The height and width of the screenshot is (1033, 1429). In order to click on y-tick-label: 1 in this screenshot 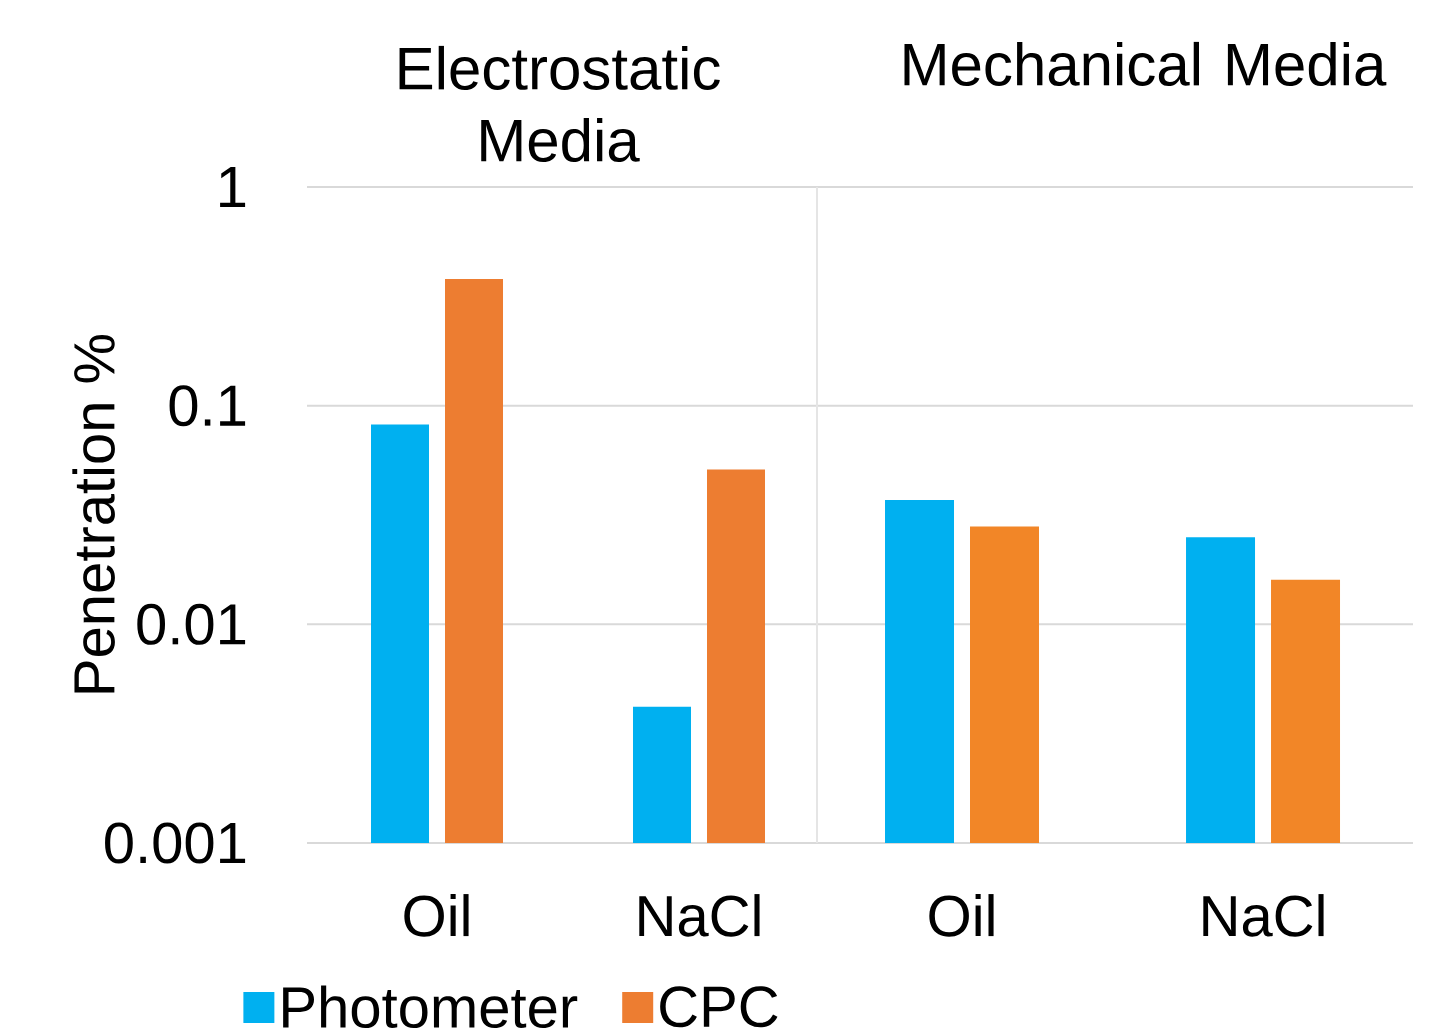, I will do `click(233, 187)`.